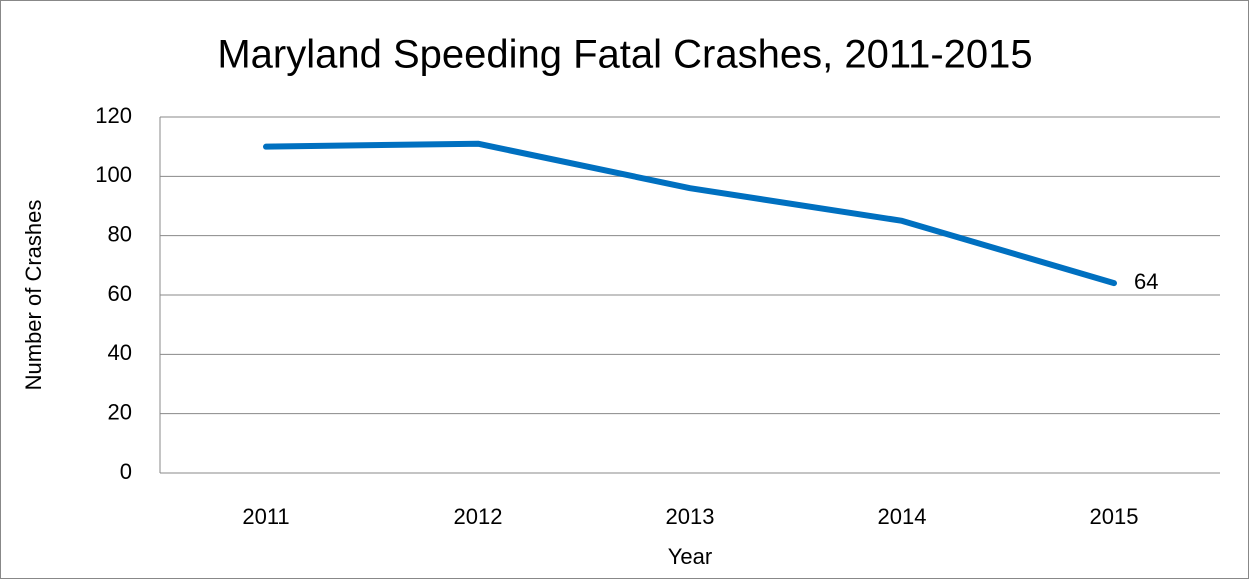  What do you see at coordinates (120, 352) in the screenshot?
I see `y-tick-label: 40` at bounding box center [120, 352].